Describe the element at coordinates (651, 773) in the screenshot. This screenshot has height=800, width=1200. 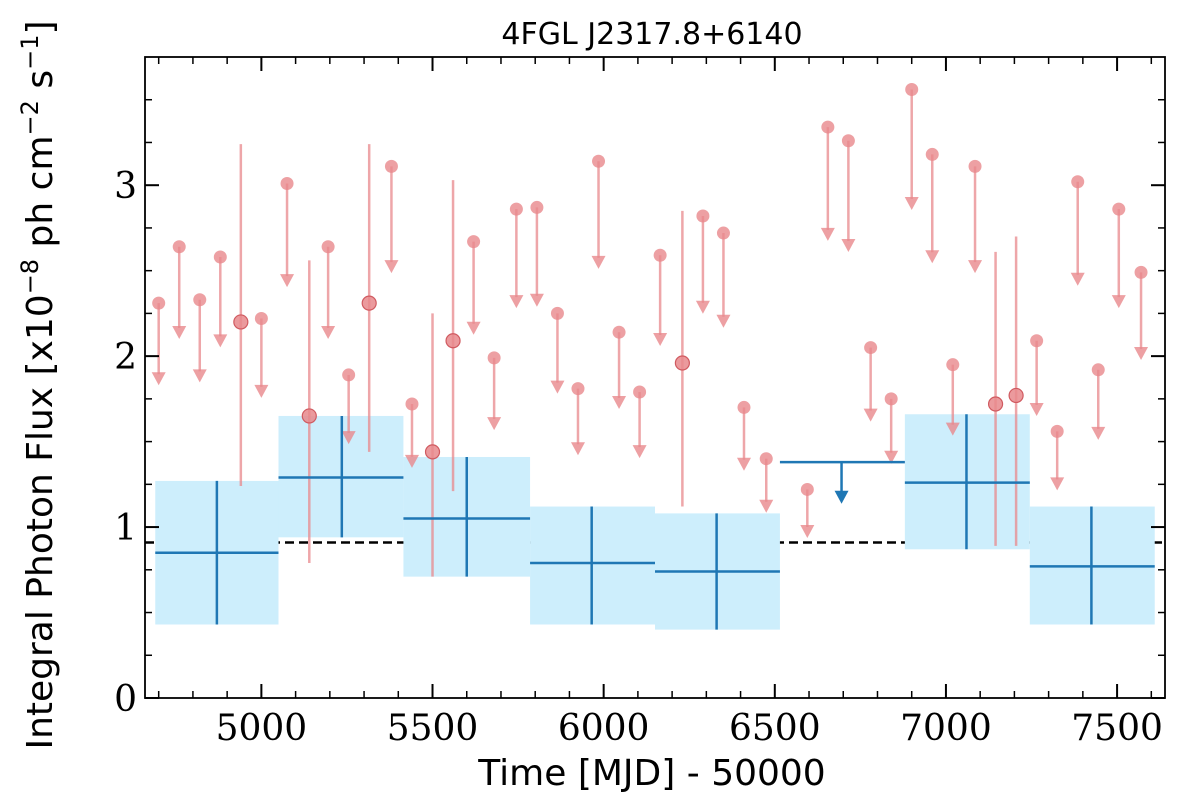
I see `x-axis-label: Time [MJD] - 50000` at that location.